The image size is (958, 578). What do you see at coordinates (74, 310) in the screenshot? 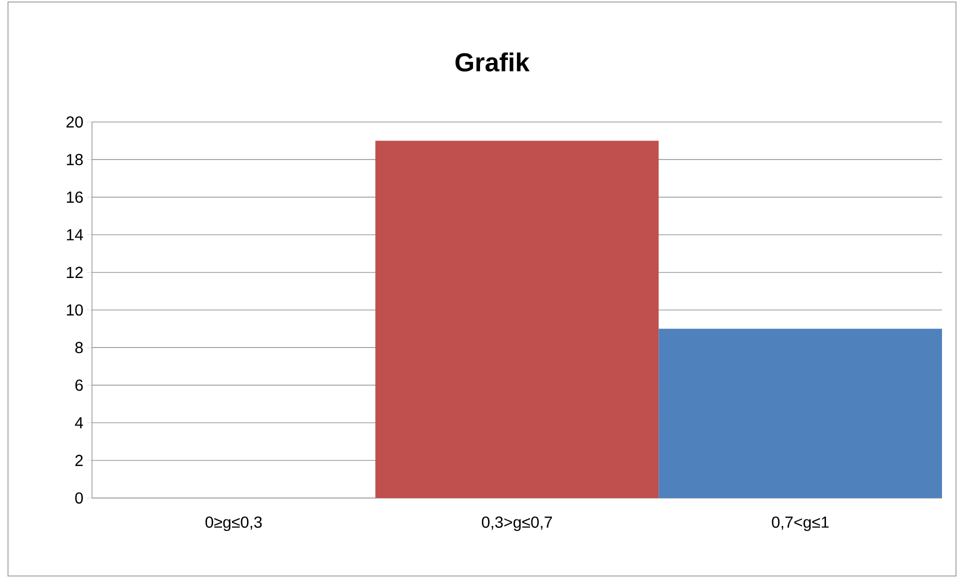
I see `y-tick-label: 10` at bounding box center [74, 310].